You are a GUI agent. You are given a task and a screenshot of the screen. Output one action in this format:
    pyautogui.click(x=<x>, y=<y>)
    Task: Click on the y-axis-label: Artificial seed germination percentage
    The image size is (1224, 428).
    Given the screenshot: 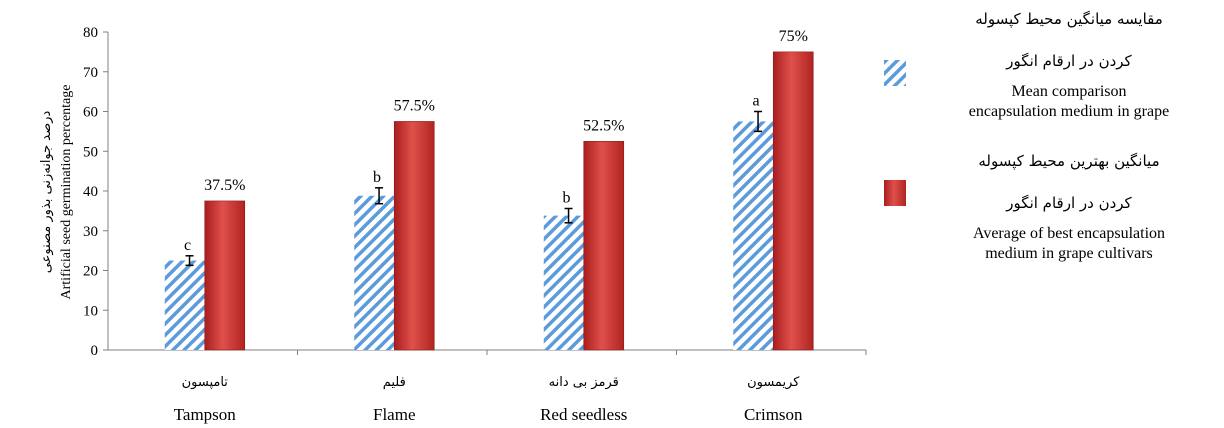 What is the action you would take?
    pyautogui.click(x=66, y=192)
    